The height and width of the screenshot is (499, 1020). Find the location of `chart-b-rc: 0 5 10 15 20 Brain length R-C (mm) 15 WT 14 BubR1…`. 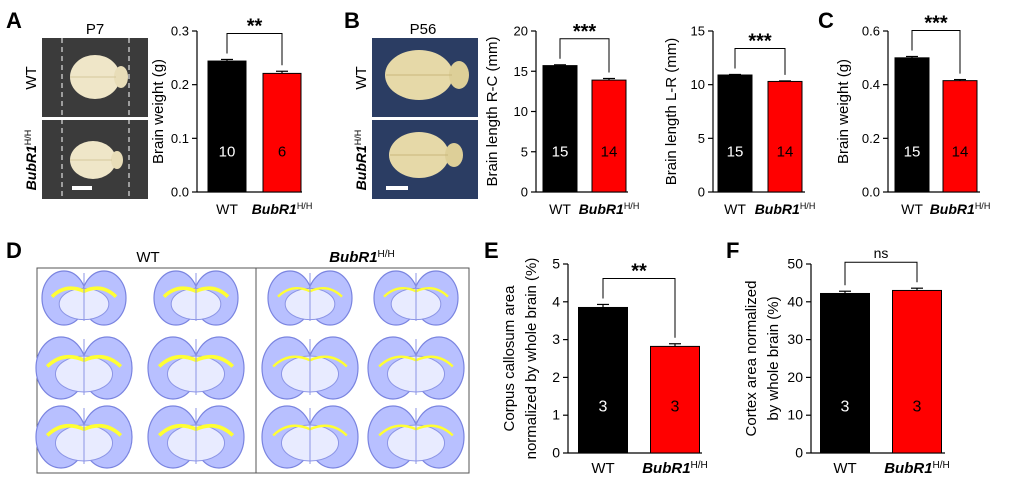

chart-b-rc: 0 5 10 15 20 Brain length R-C (mm) 15 WT 14 BubR1… is located at coordinates (561, 119).